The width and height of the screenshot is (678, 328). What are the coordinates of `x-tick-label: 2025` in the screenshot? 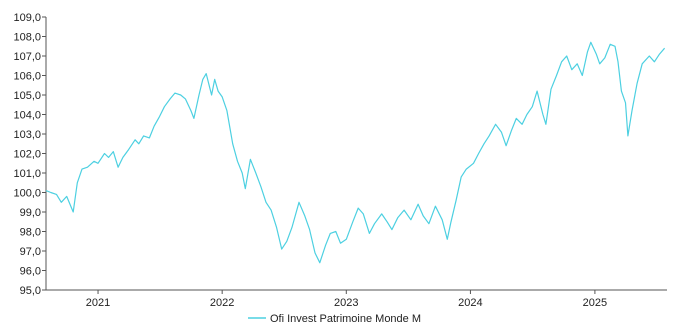 It's located at (595, 303).